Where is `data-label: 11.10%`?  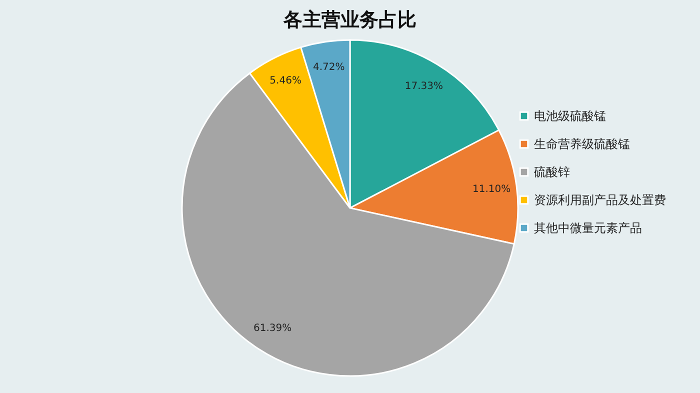 data-label: 11.10% is located at coordinates (491, 190).